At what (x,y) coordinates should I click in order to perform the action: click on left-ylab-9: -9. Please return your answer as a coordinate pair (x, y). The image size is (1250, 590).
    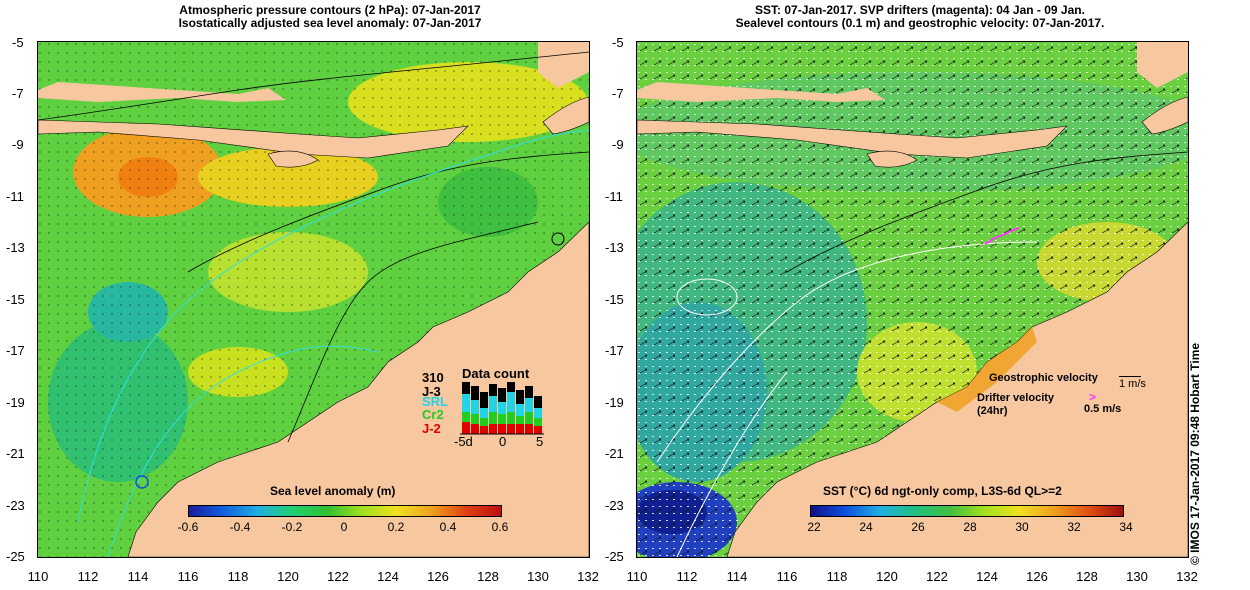
    Looking at the image, I should click on (18, 144).